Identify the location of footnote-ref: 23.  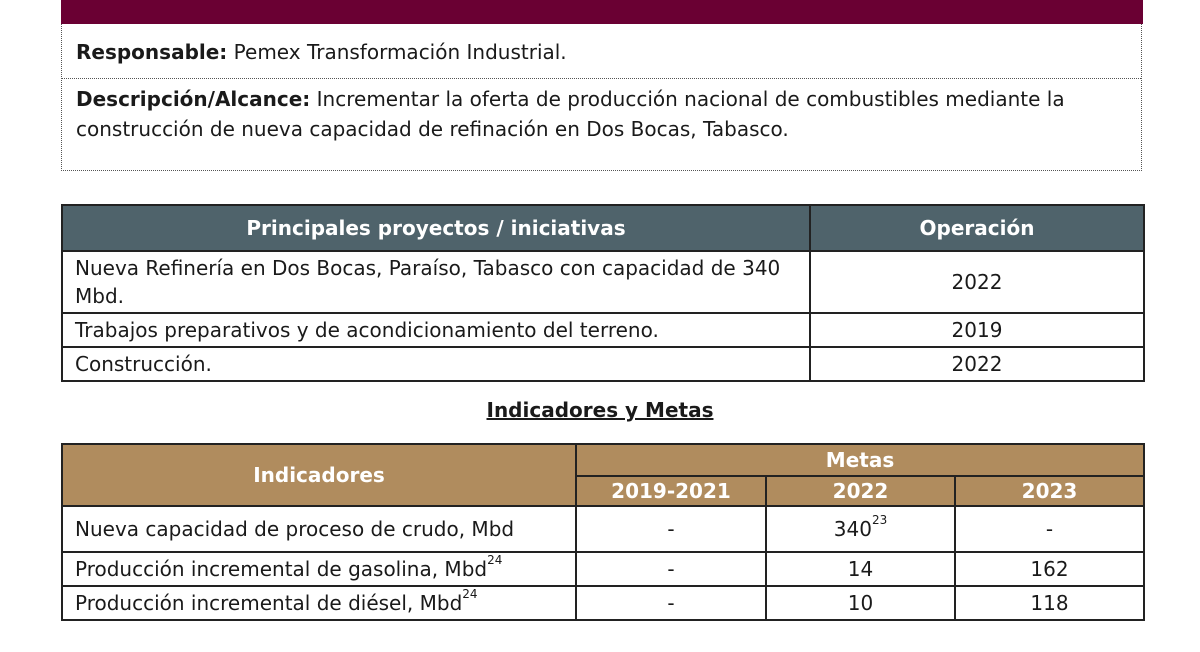
(879, 520).